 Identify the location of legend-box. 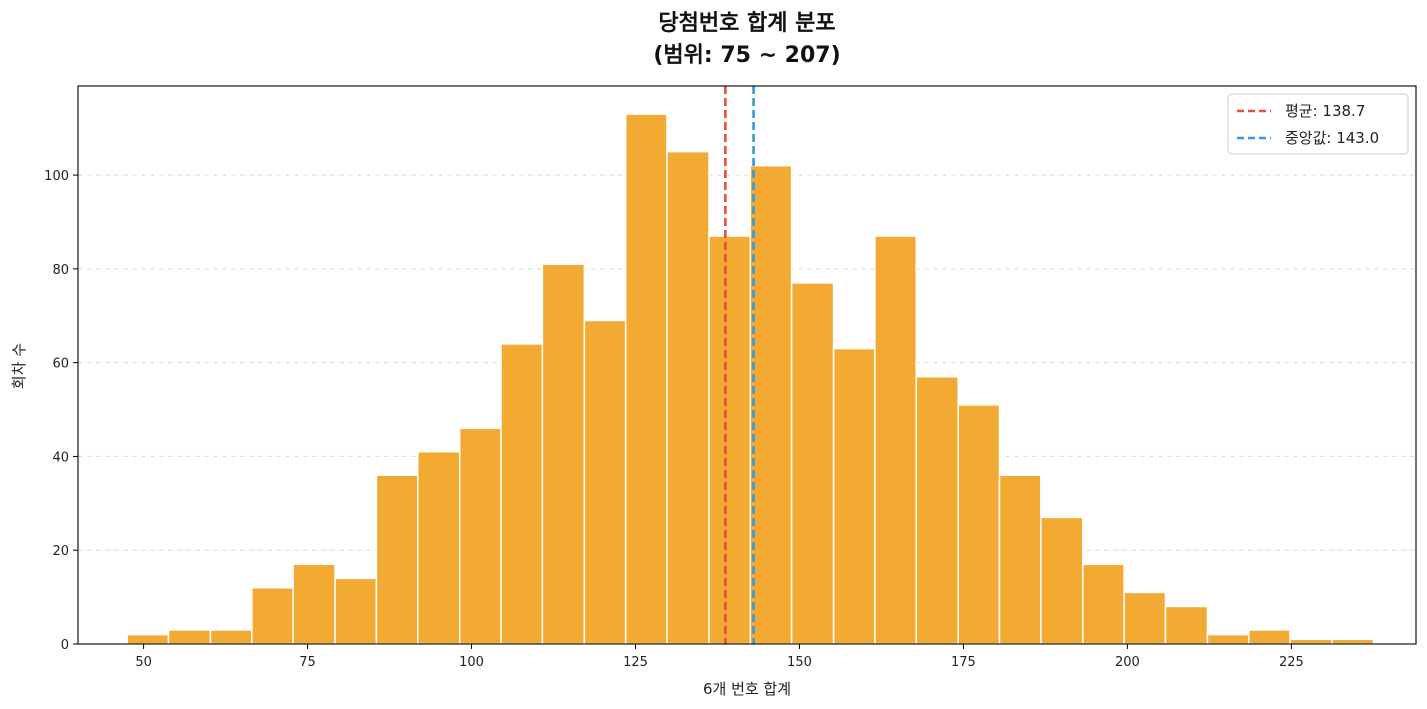
(1318, 124).